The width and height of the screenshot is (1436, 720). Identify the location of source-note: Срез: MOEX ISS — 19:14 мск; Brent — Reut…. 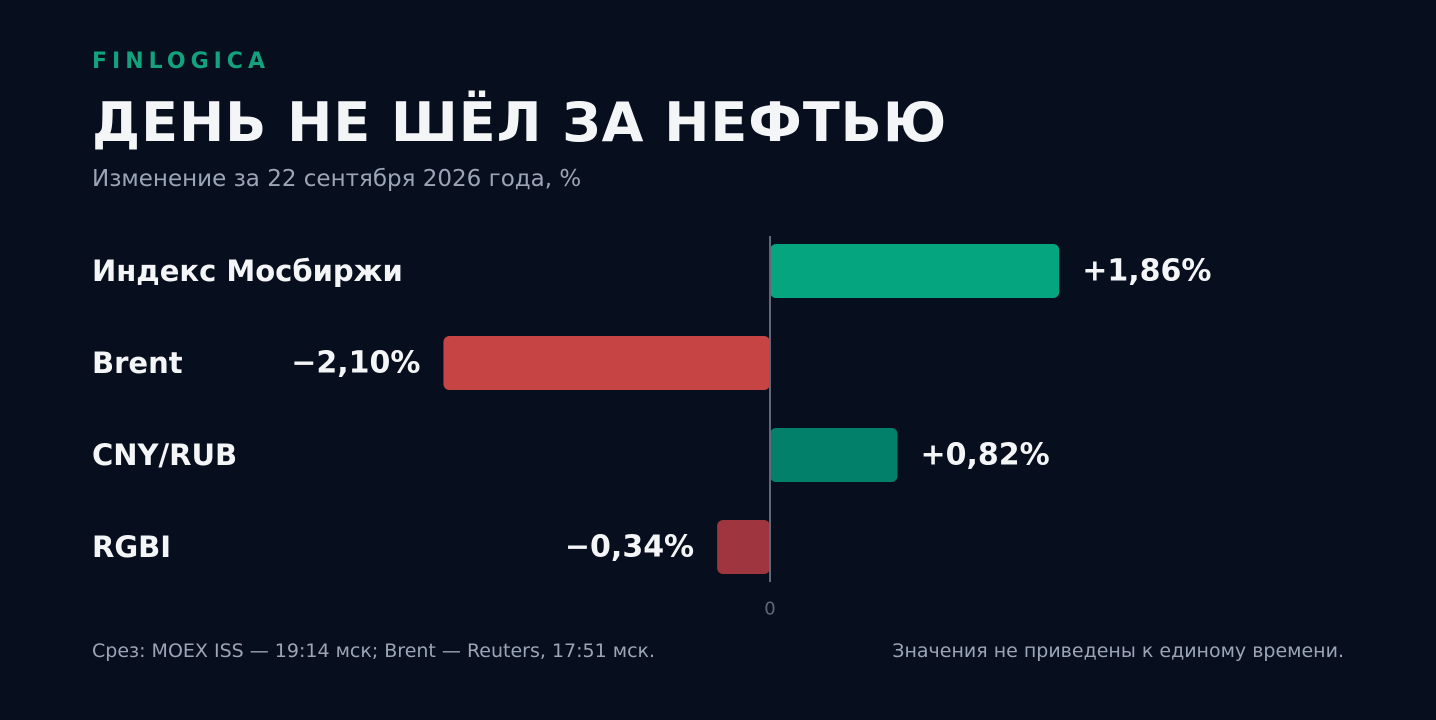
(374, 651).